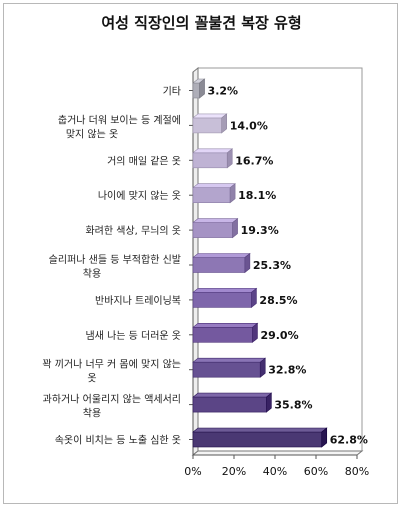 The image size is (403, 509). What do you see at coordinates (91, 379) in the screenshot?
I see `category-label-line: 옷` at bounding box center [91, 379].